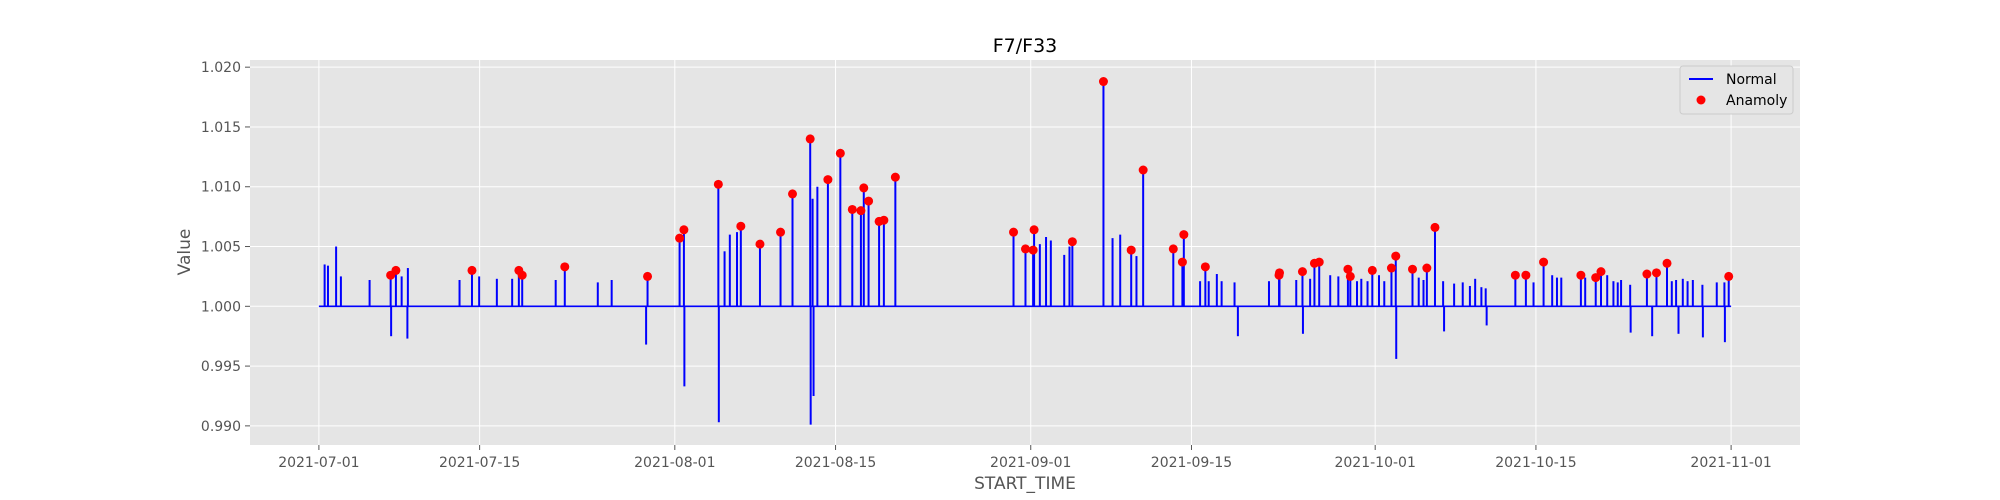 The width and height of the screenshot is (2000, 500). I want to click on x-tick-label: 2021-08-01, so click(674, 463).